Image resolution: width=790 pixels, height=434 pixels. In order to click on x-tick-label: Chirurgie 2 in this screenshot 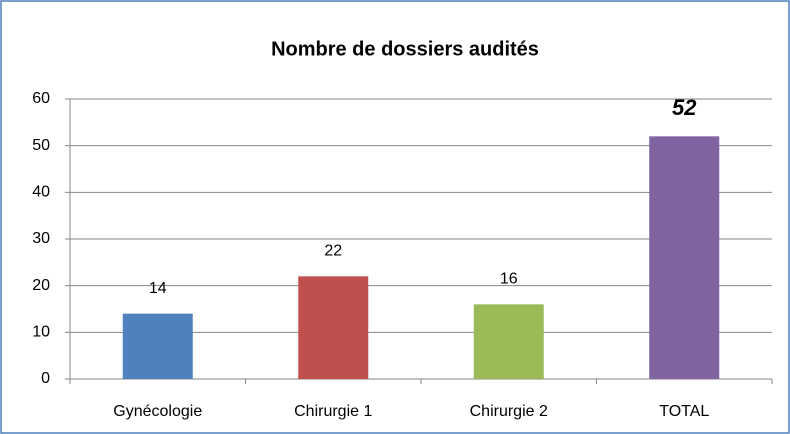, I will do `click(509, 411)`.